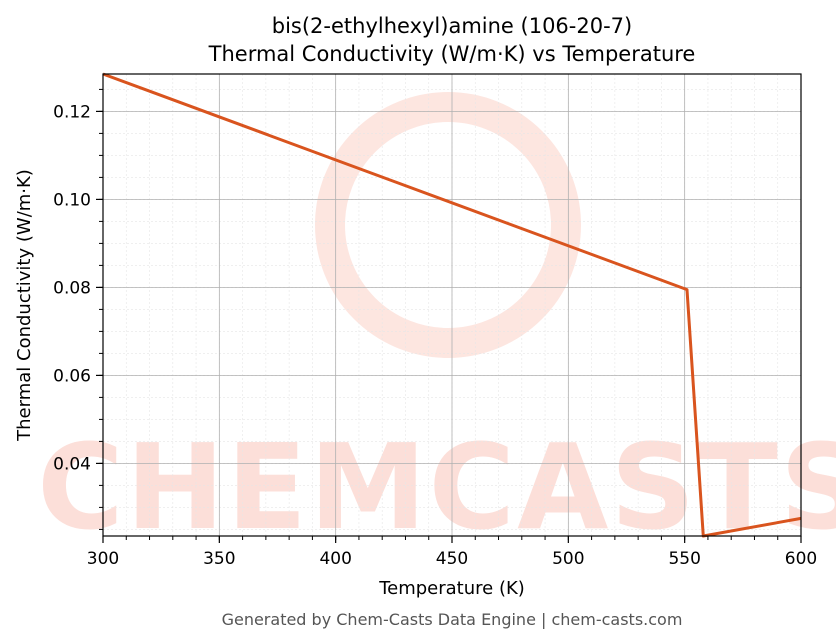 This screenshot has height=644, width=836. I want to click on x-tick-label: 450, so click(452, 559).